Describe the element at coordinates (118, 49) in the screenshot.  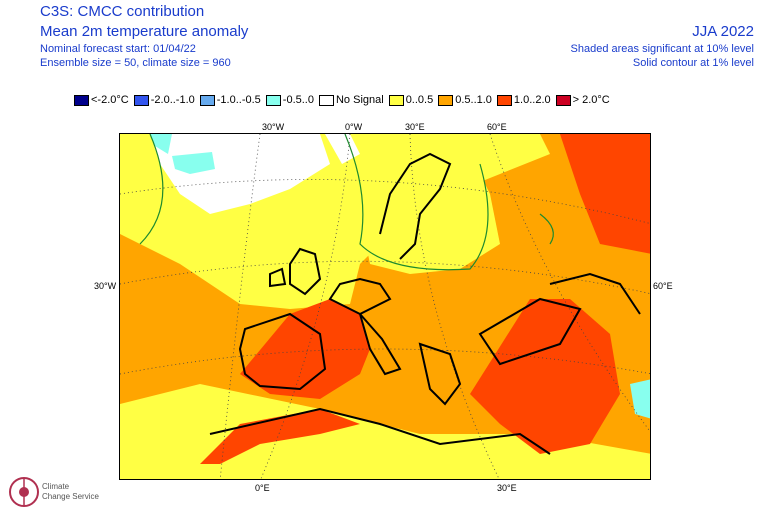
I see `forecast-start-text: Nominal forecast start: 01/04/22` at that location.